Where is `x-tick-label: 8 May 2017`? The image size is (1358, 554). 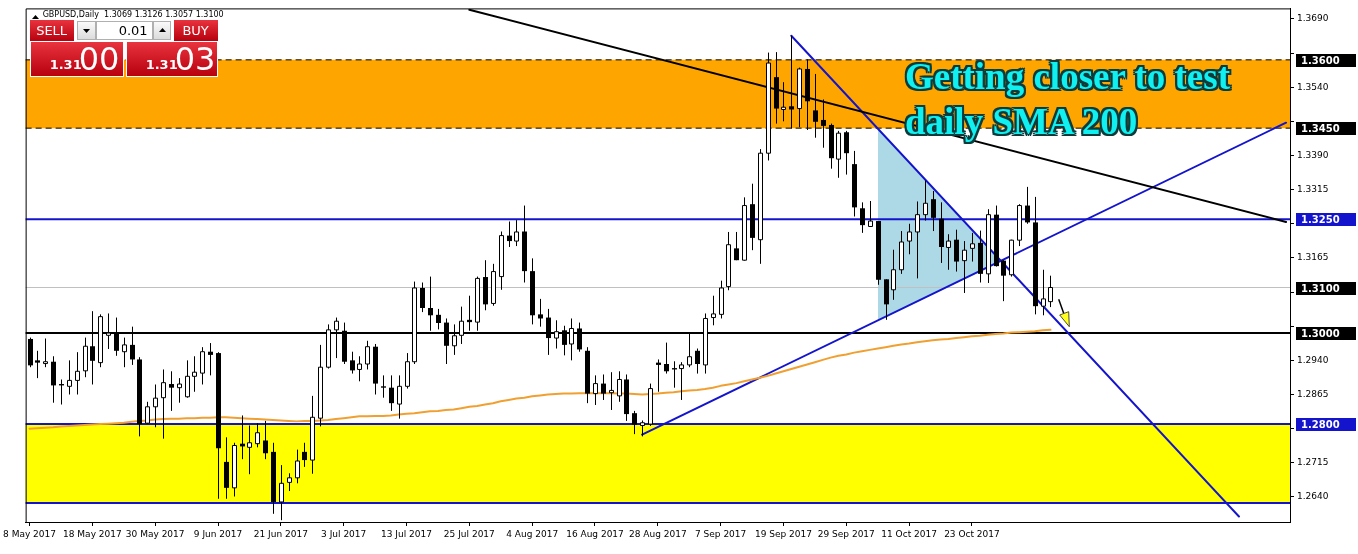 x-tick-label: 8 May 2017 is located at coordinates (30, 533).